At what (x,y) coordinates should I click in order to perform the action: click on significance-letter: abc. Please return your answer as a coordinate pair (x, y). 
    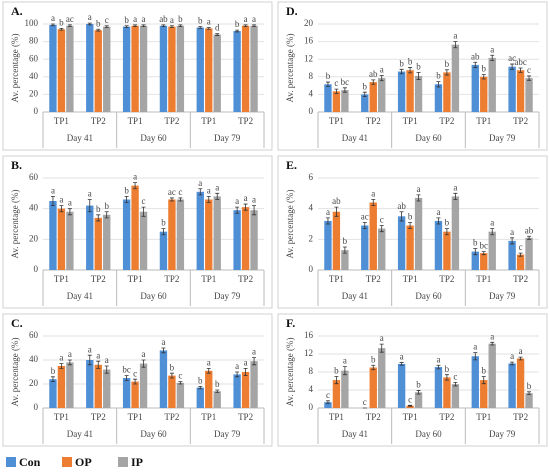
    Looking at the image, I should click on (520, 62).